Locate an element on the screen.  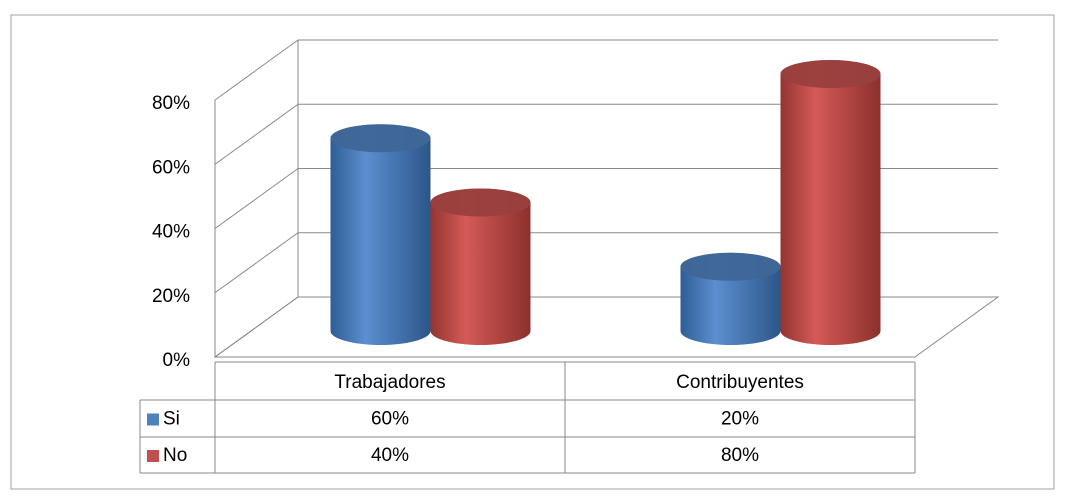
y-tick-label: 60% is located at coordinates (171, 167).